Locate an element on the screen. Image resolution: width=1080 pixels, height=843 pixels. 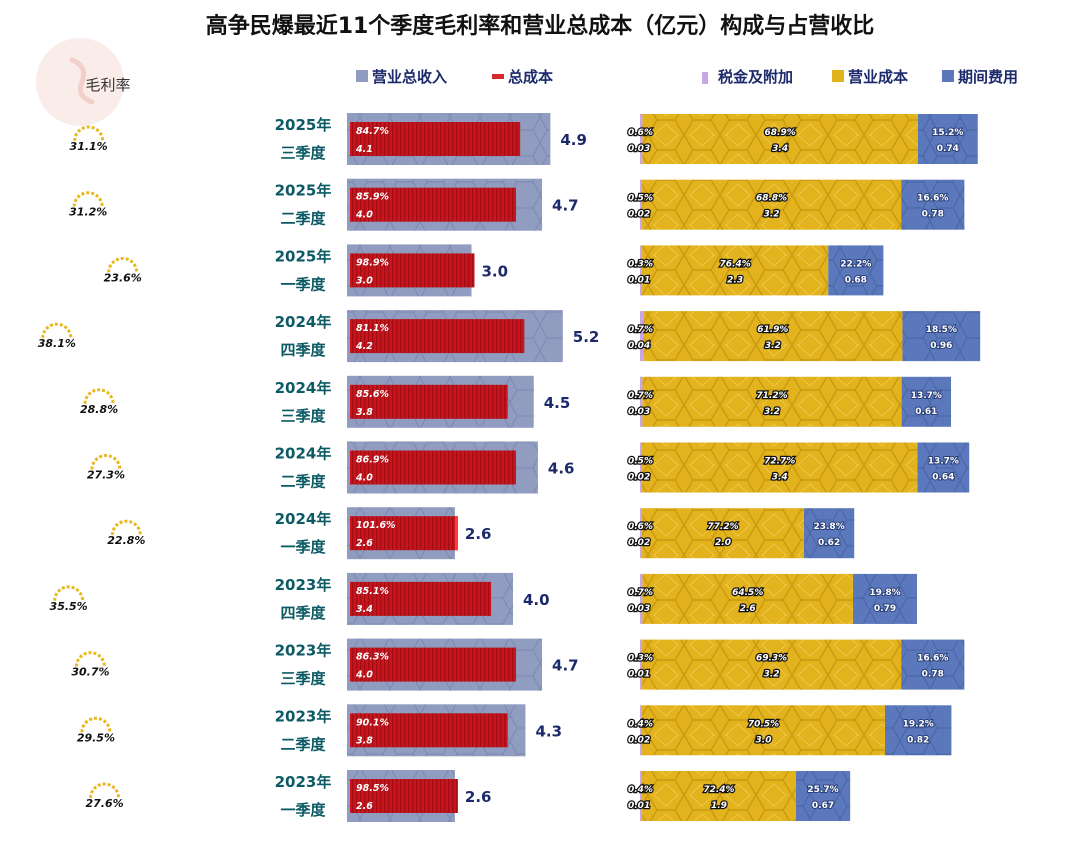
revenue-value-label: 4.3 is located at coordinates (548, 731).